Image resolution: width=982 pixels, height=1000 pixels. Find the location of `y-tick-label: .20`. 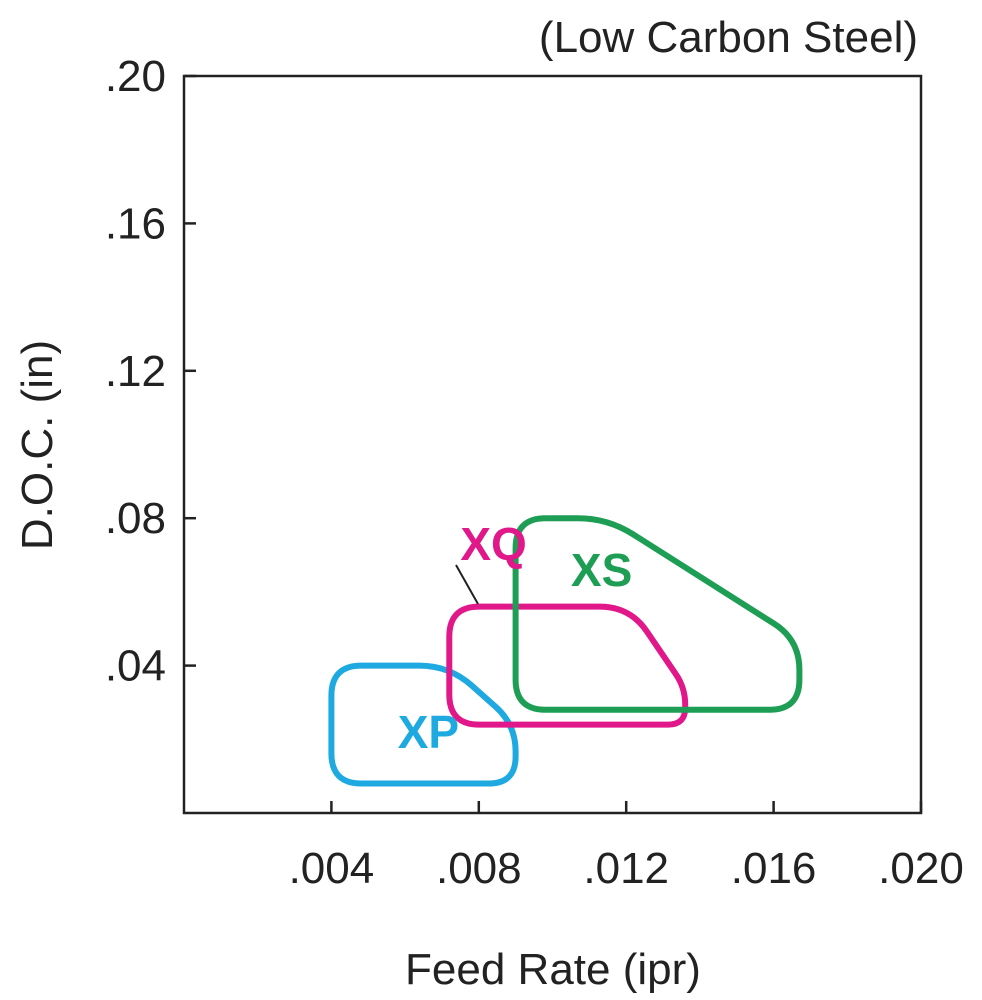

y-tick-label: .20 is located at coordinates (135, 76).